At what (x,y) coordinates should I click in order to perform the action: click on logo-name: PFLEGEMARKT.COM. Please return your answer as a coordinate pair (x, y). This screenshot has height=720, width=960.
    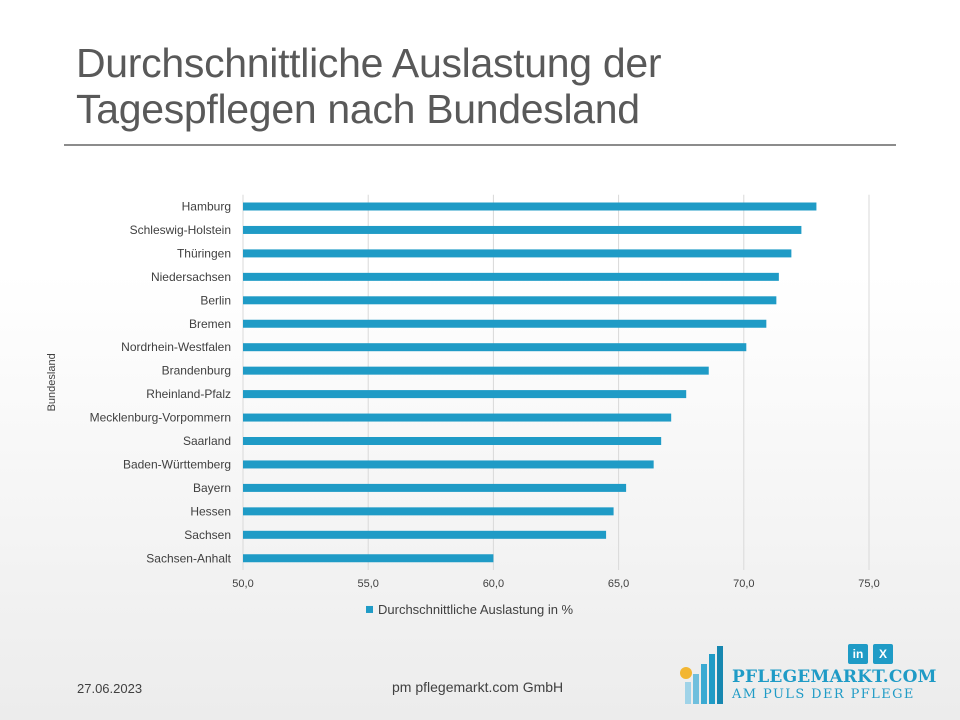
    Looking at the image, I should click on (834, 677).